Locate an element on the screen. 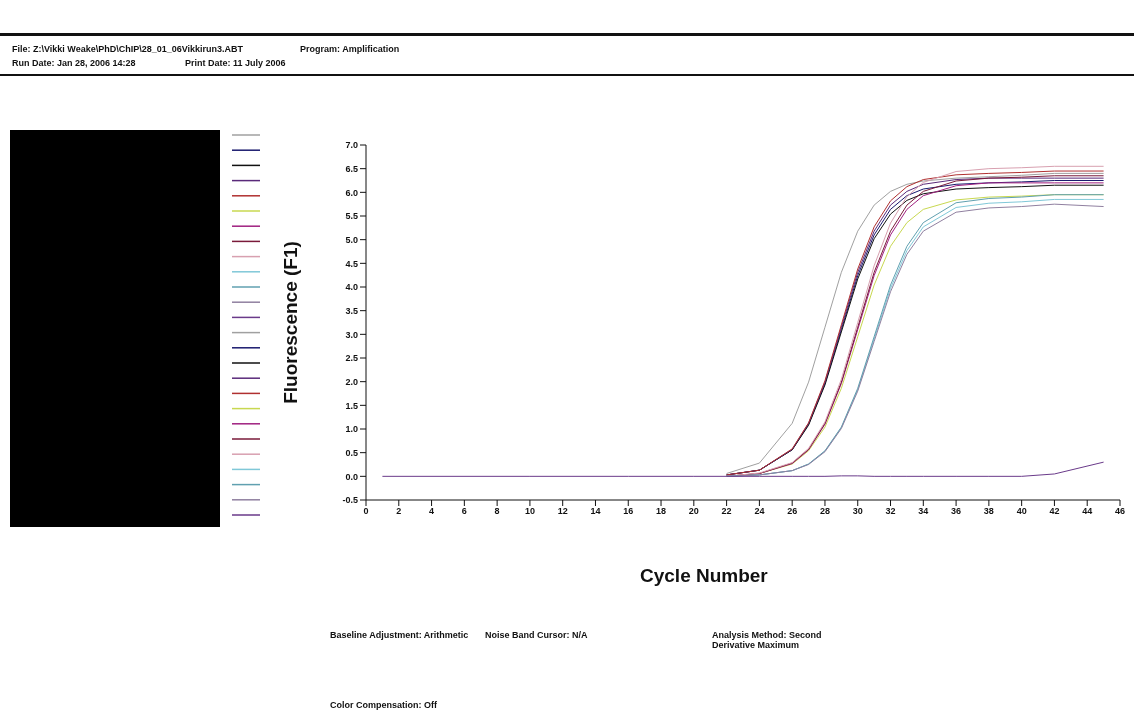  y-tick-label: 2.5 is located at coordinates (351, 358).